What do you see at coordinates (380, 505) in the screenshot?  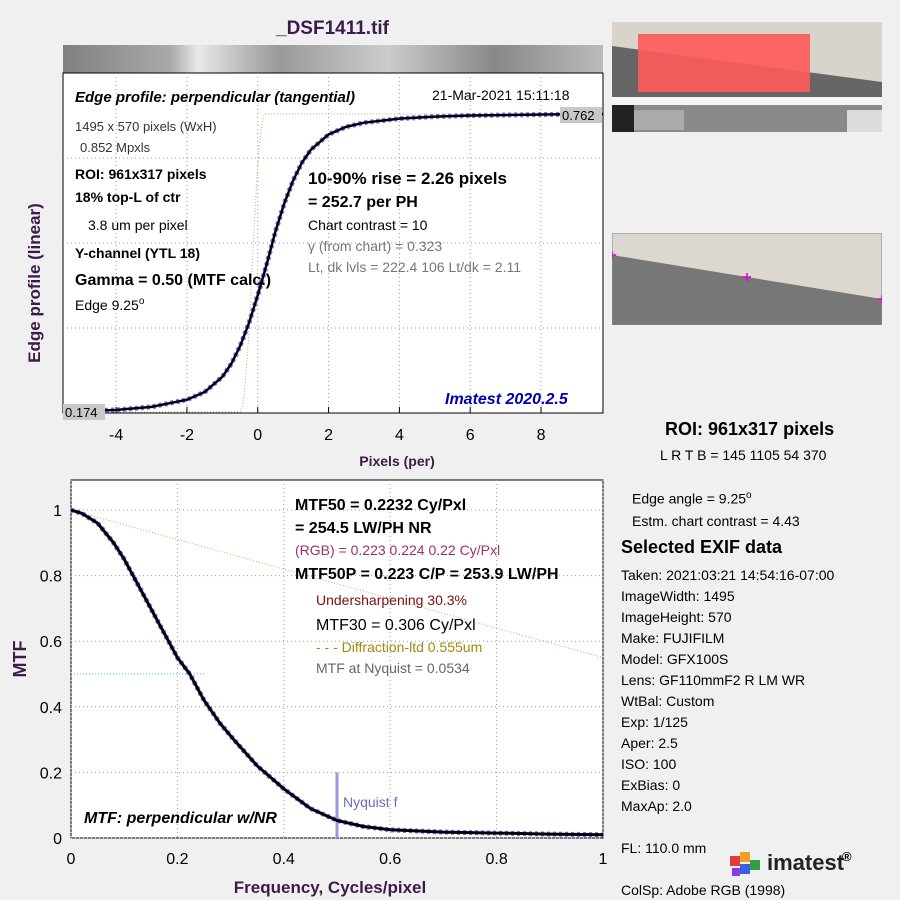 I see `mtf50-text: MTF50 = 0.2232 Cy/Pxl` at bounding box center [380, 505].